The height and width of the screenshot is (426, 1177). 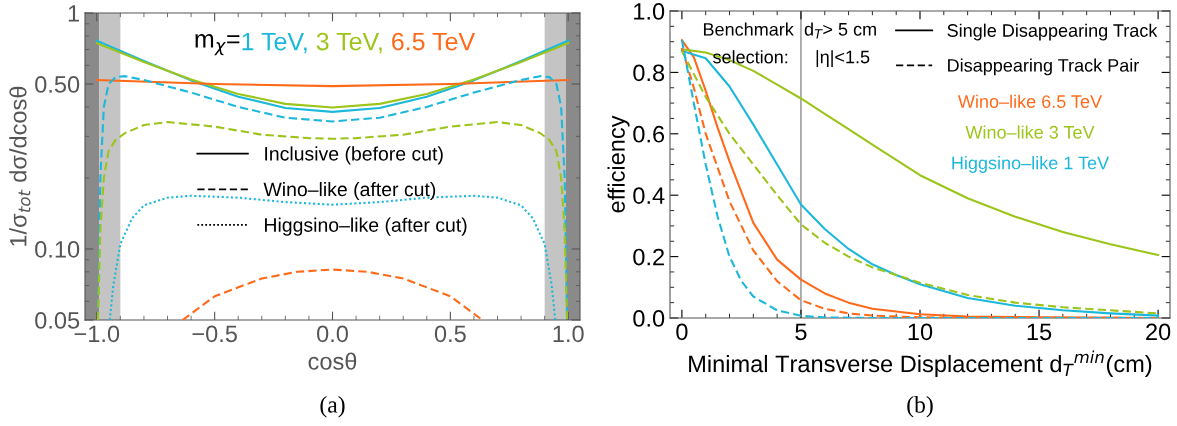 I want to click on annotation: |η|<1.5, so click(x=843, y=59).